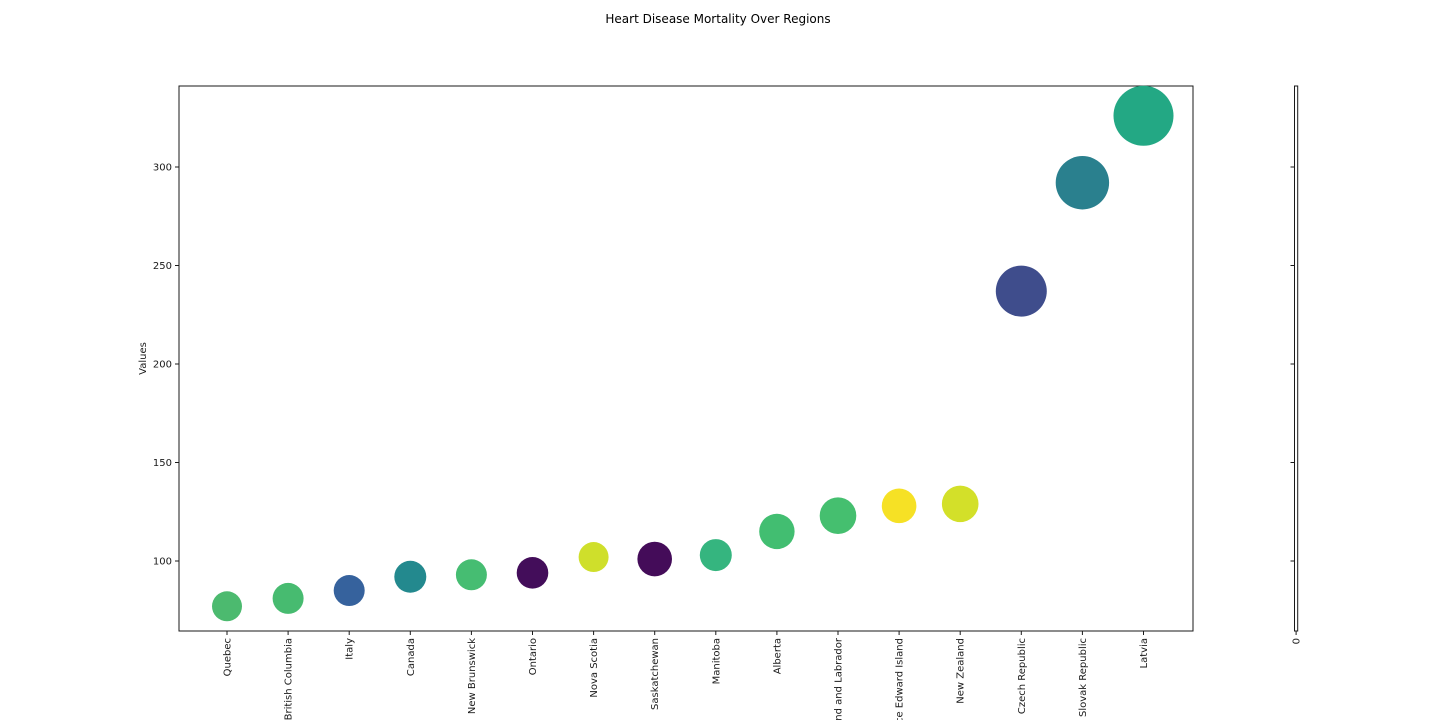 The width and height of the screenshot is (1440, 720). Describe the element at coordinates (162, 168) in the screenshot. I see `y-tick-label: 300` at that location.